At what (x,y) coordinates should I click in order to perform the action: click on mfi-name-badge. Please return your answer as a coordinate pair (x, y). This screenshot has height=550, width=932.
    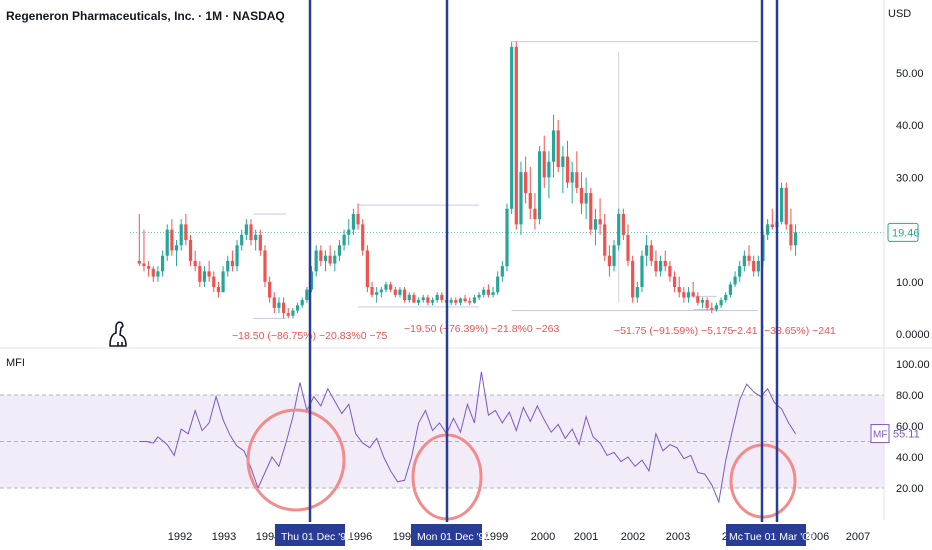
    Looking at the image, I should click on (880, 434).